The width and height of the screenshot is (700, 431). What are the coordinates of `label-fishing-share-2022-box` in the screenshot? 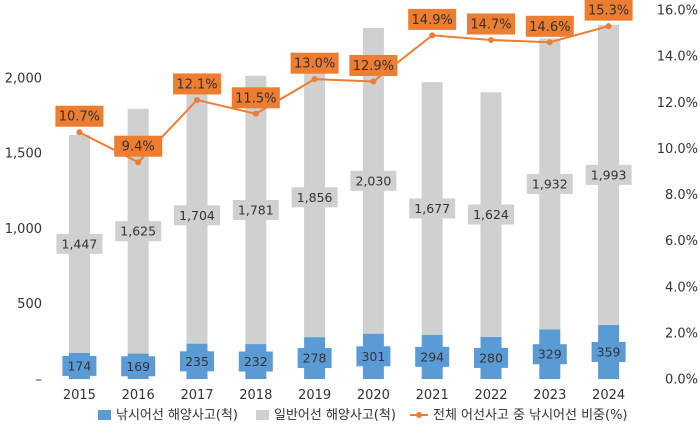 It's located at (491, 24).